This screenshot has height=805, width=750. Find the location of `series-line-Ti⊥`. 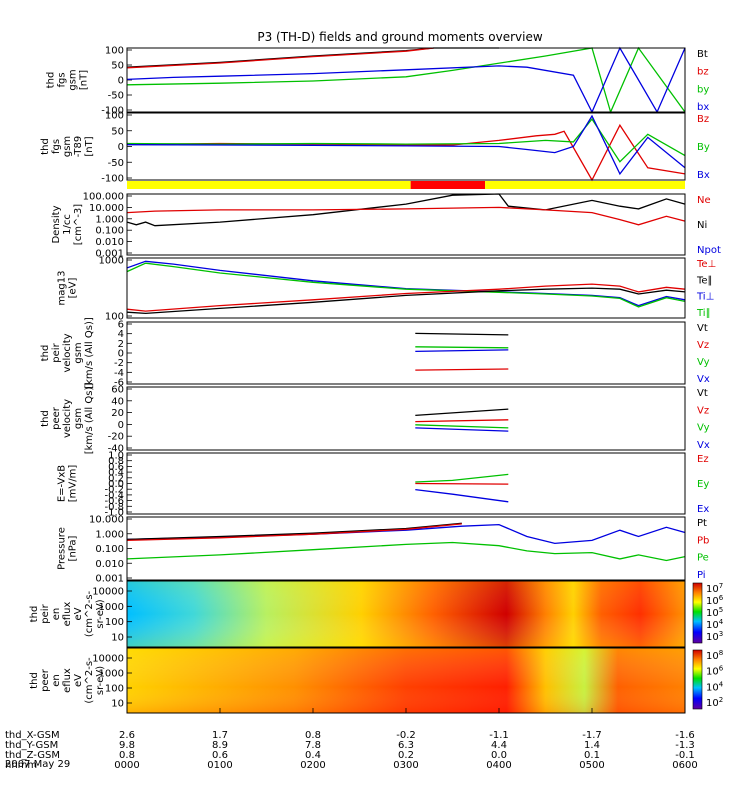

series-line-Ti⊥ is located at coordinates (406, 283).